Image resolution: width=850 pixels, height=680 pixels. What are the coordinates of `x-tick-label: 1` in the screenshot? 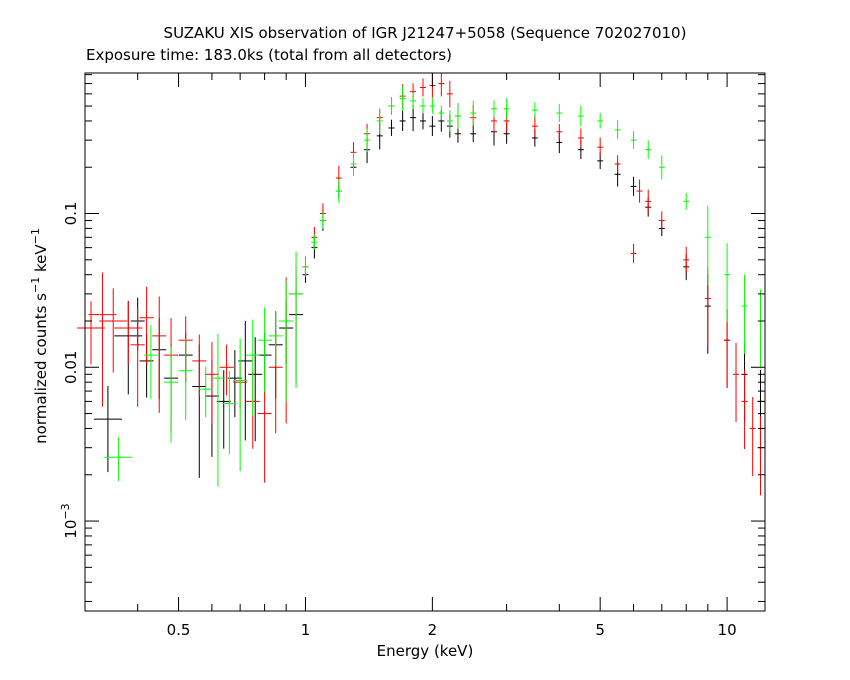 It's located at (306, 630).